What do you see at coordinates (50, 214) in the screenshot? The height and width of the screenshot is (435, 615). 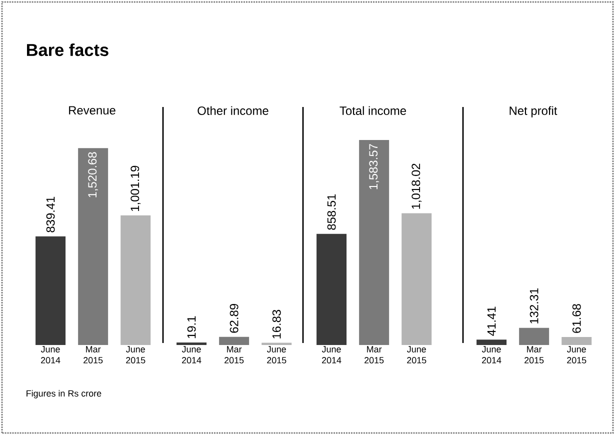 I see `data-label: 839.41` at bounding box center [50, 214].